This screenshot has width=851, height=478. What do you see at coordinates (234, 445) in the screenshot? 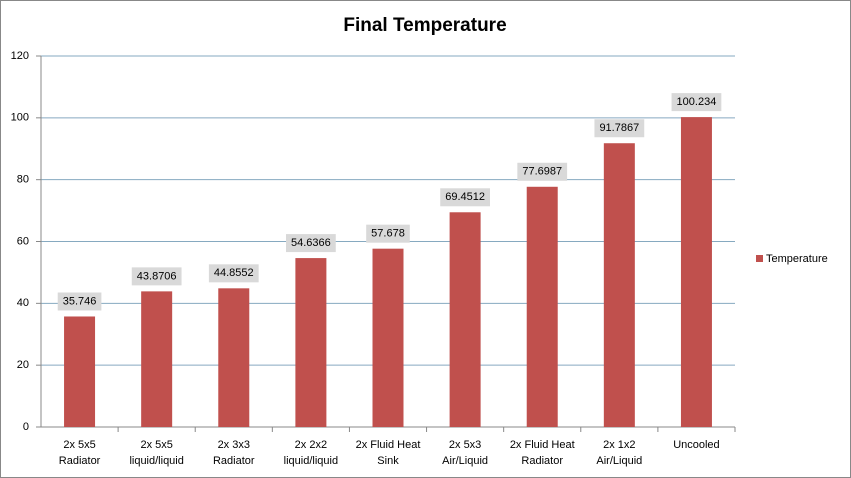
I see `x-tick-label: 2x 3x3` at bounding box center [234, 445].